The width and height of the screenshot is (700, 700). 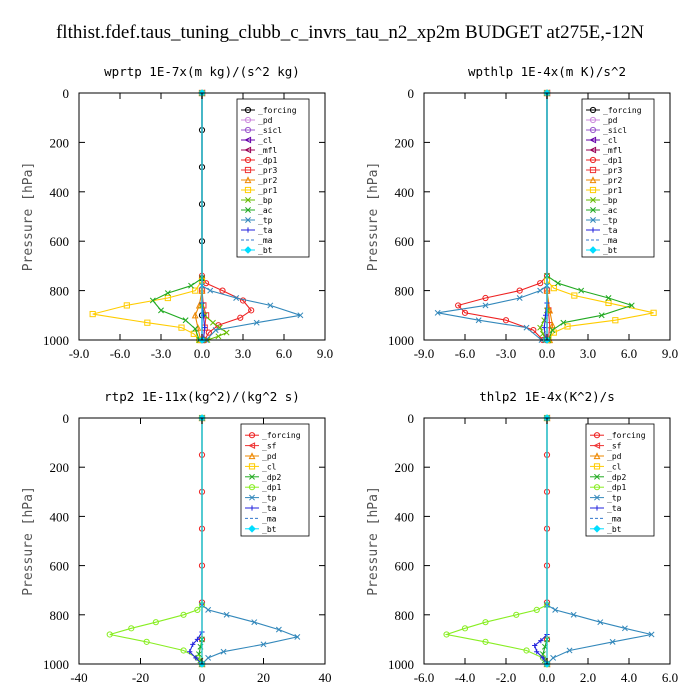 What do you see at coordinates (60, 467) in the screenshot?
I see `y-tick-label: 200` at bounding box center [60, 467].